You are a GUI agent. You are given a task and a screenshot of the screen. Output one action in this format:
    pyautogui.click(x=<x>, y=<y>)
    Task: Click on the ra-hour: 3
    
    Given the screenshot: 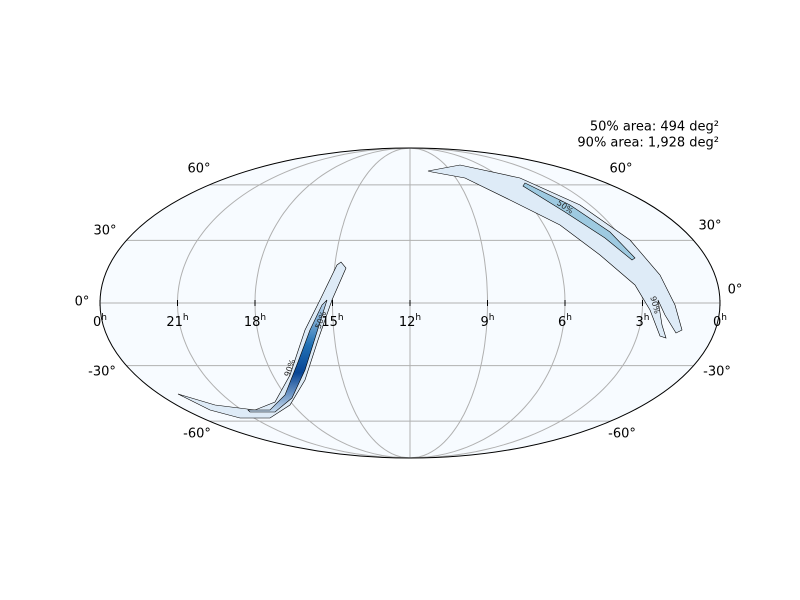 What is the action you would take?
    pyautogui.click(x=640, y=322)
    